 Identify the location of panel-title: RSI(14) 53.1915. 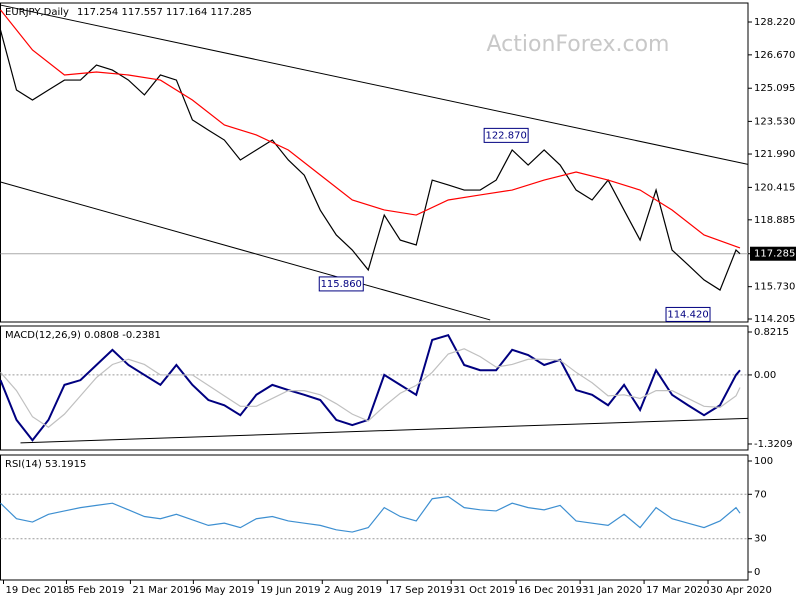
(45, 464).